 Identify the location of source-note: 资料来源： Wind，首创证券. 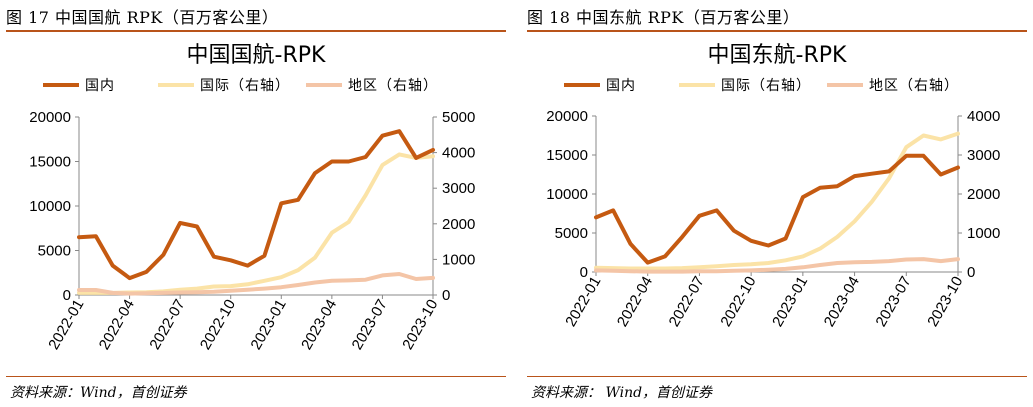
(622, 393).